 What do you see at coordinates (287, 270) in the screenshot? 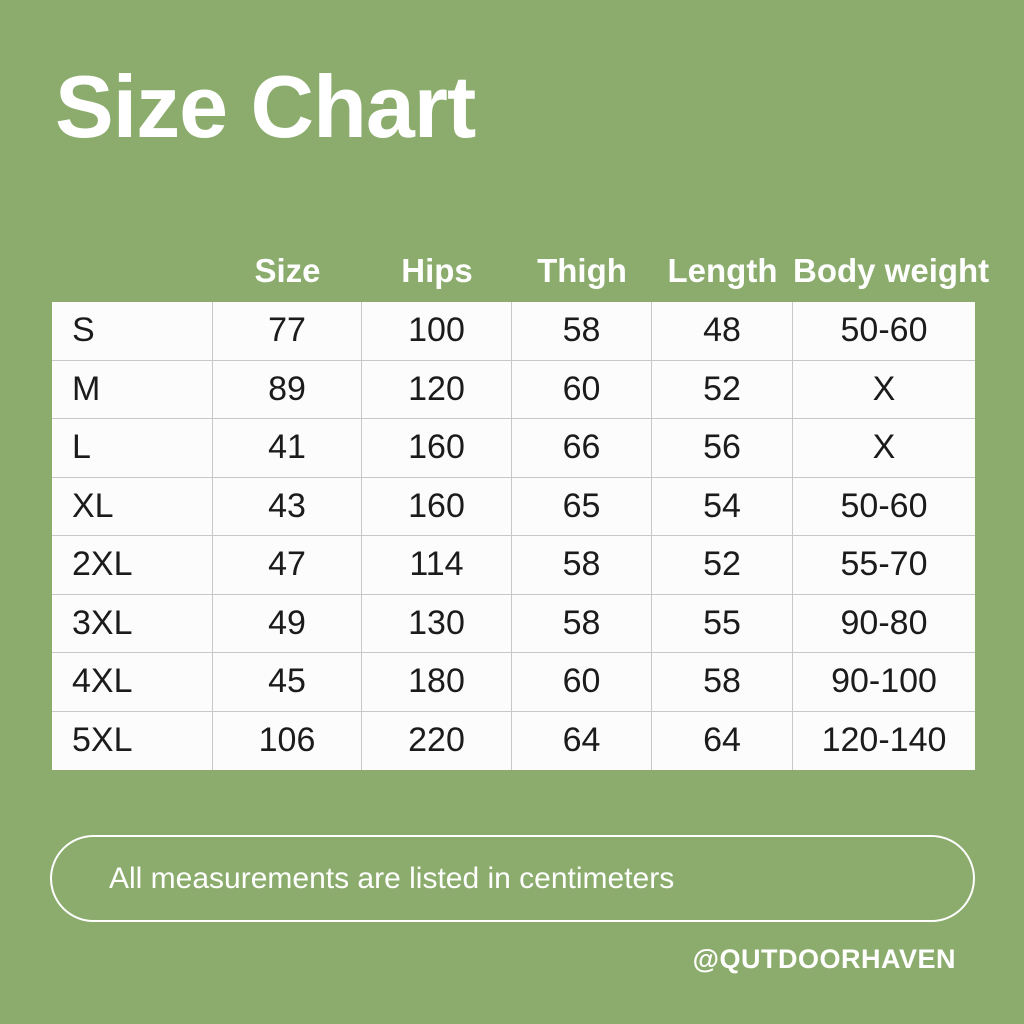
I see `column-header-size: Size` at bounding box center [287, 270].